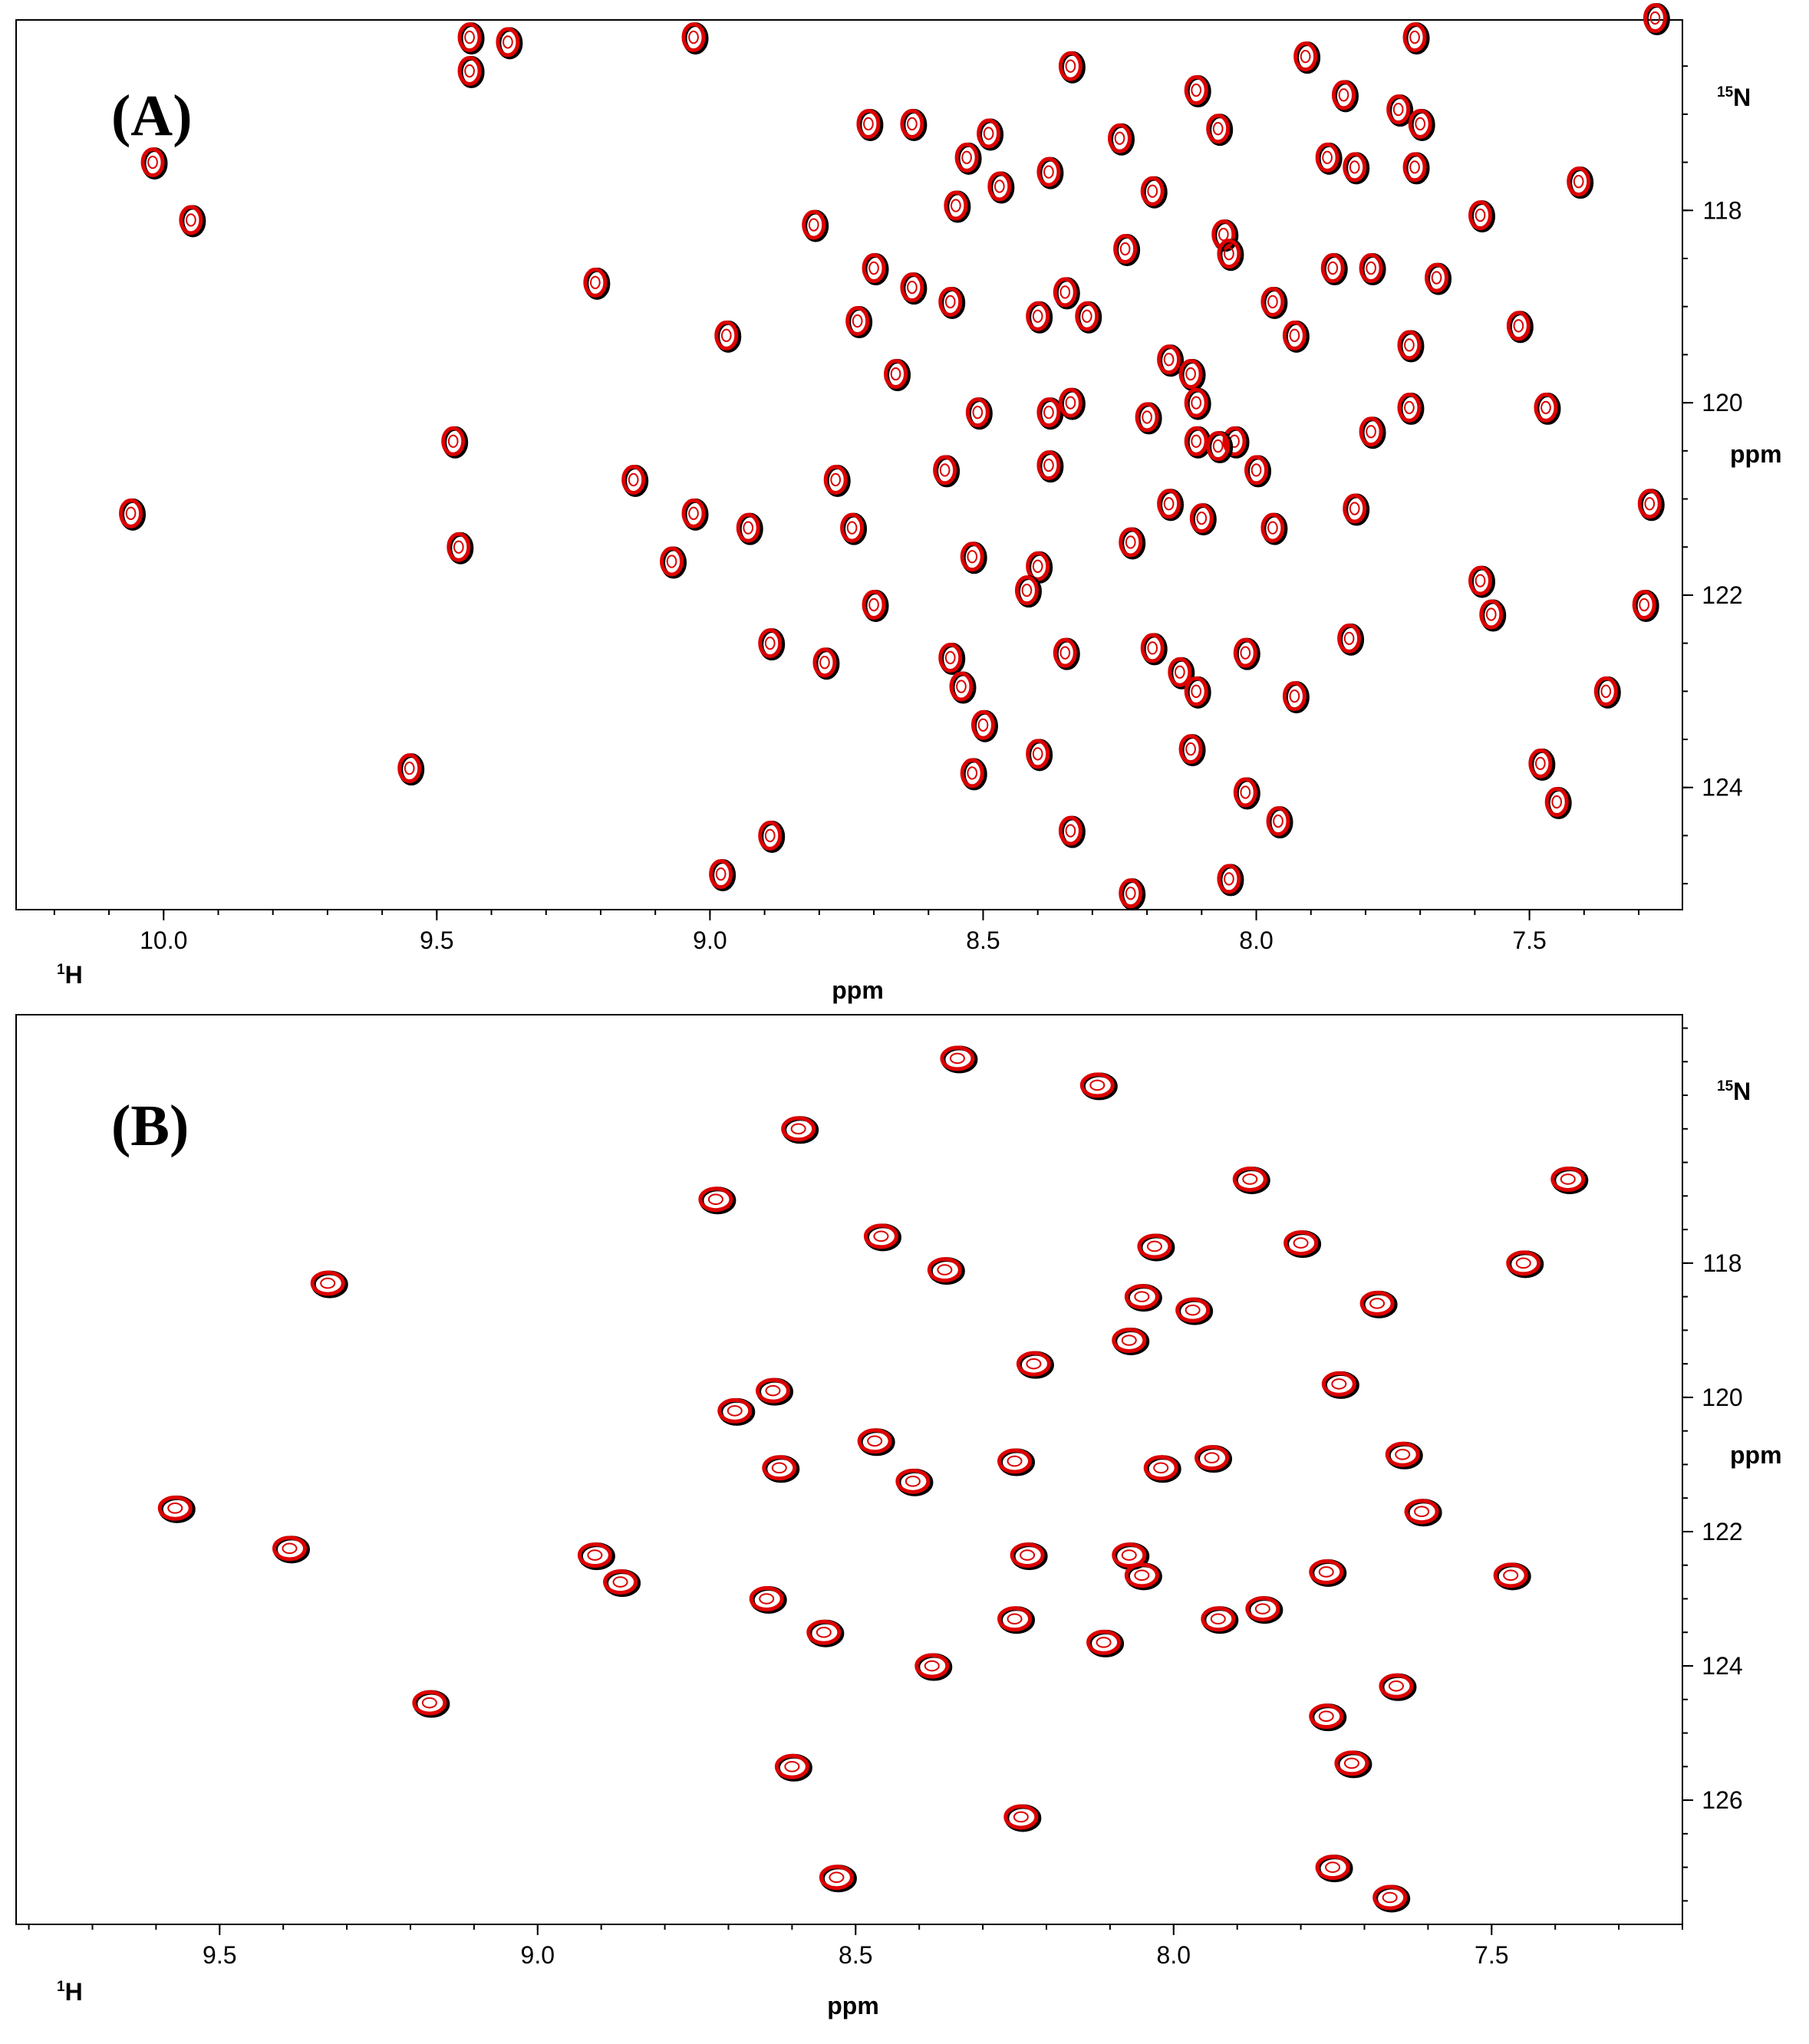  I want to click on panel-b-x-tick-label: 8.5, so click(855, 1955).